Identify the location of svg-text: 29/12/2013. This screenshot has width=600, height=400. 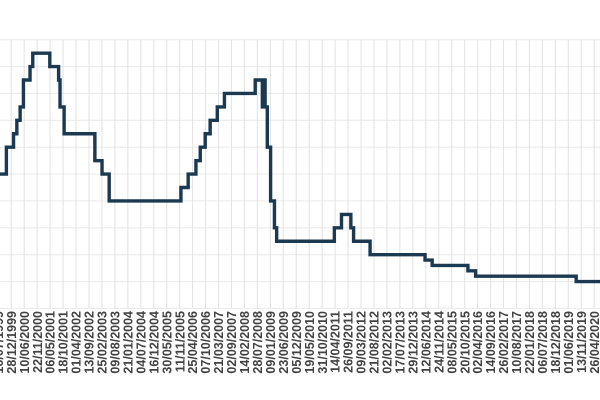
(413, 342).